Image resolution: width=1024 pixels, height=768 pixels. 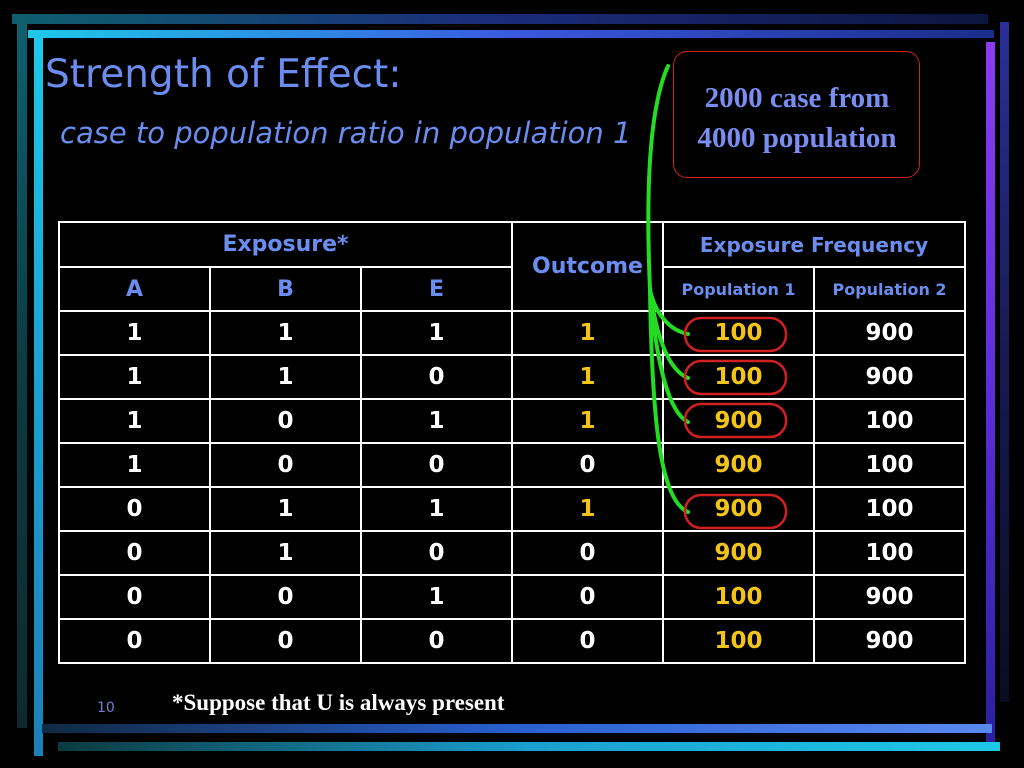 What do you see at coordinates (106, 708) in the screenshot?
I see `page-number: 10` at bounding box center [106, 708].